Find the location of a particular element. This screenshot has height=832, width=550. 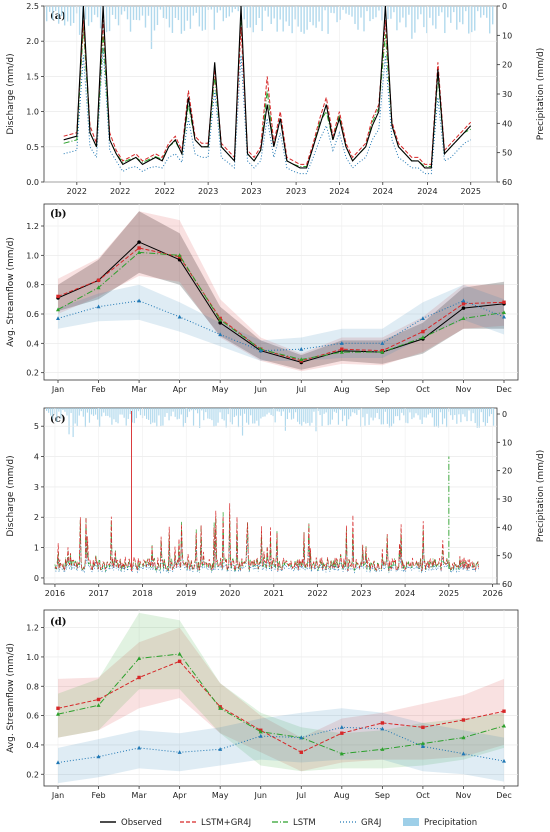

panel-a-y2label: Precipitation (mm/d) is located at coordinates (541, 94).